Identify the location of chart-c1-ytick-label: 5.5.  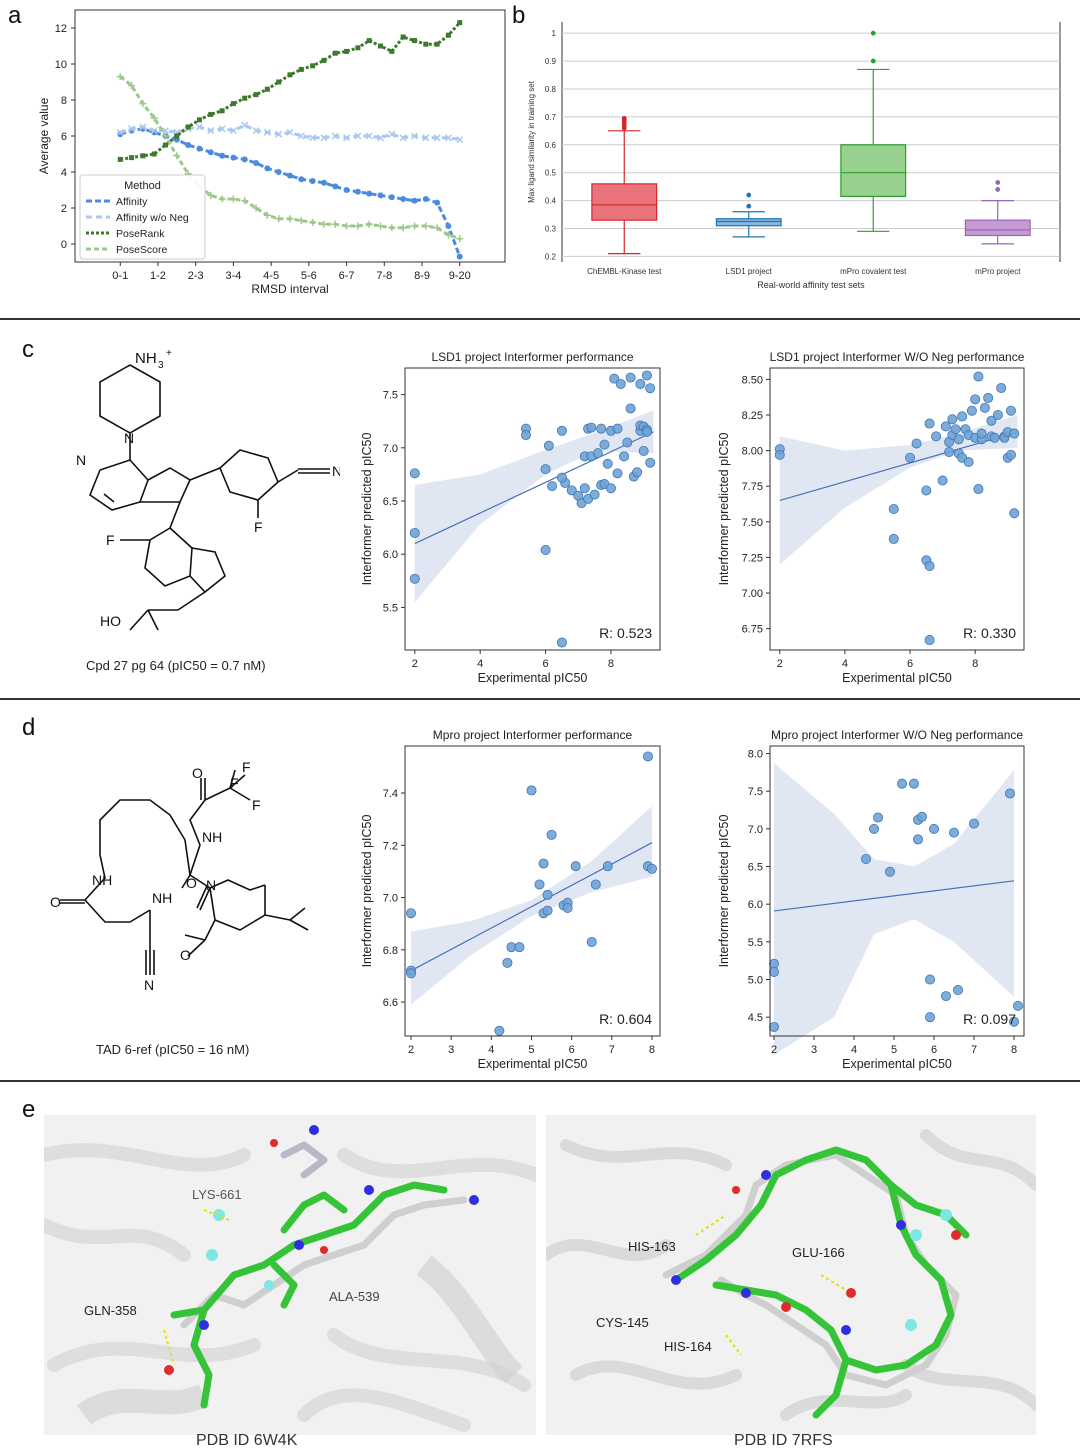
(390, 608).